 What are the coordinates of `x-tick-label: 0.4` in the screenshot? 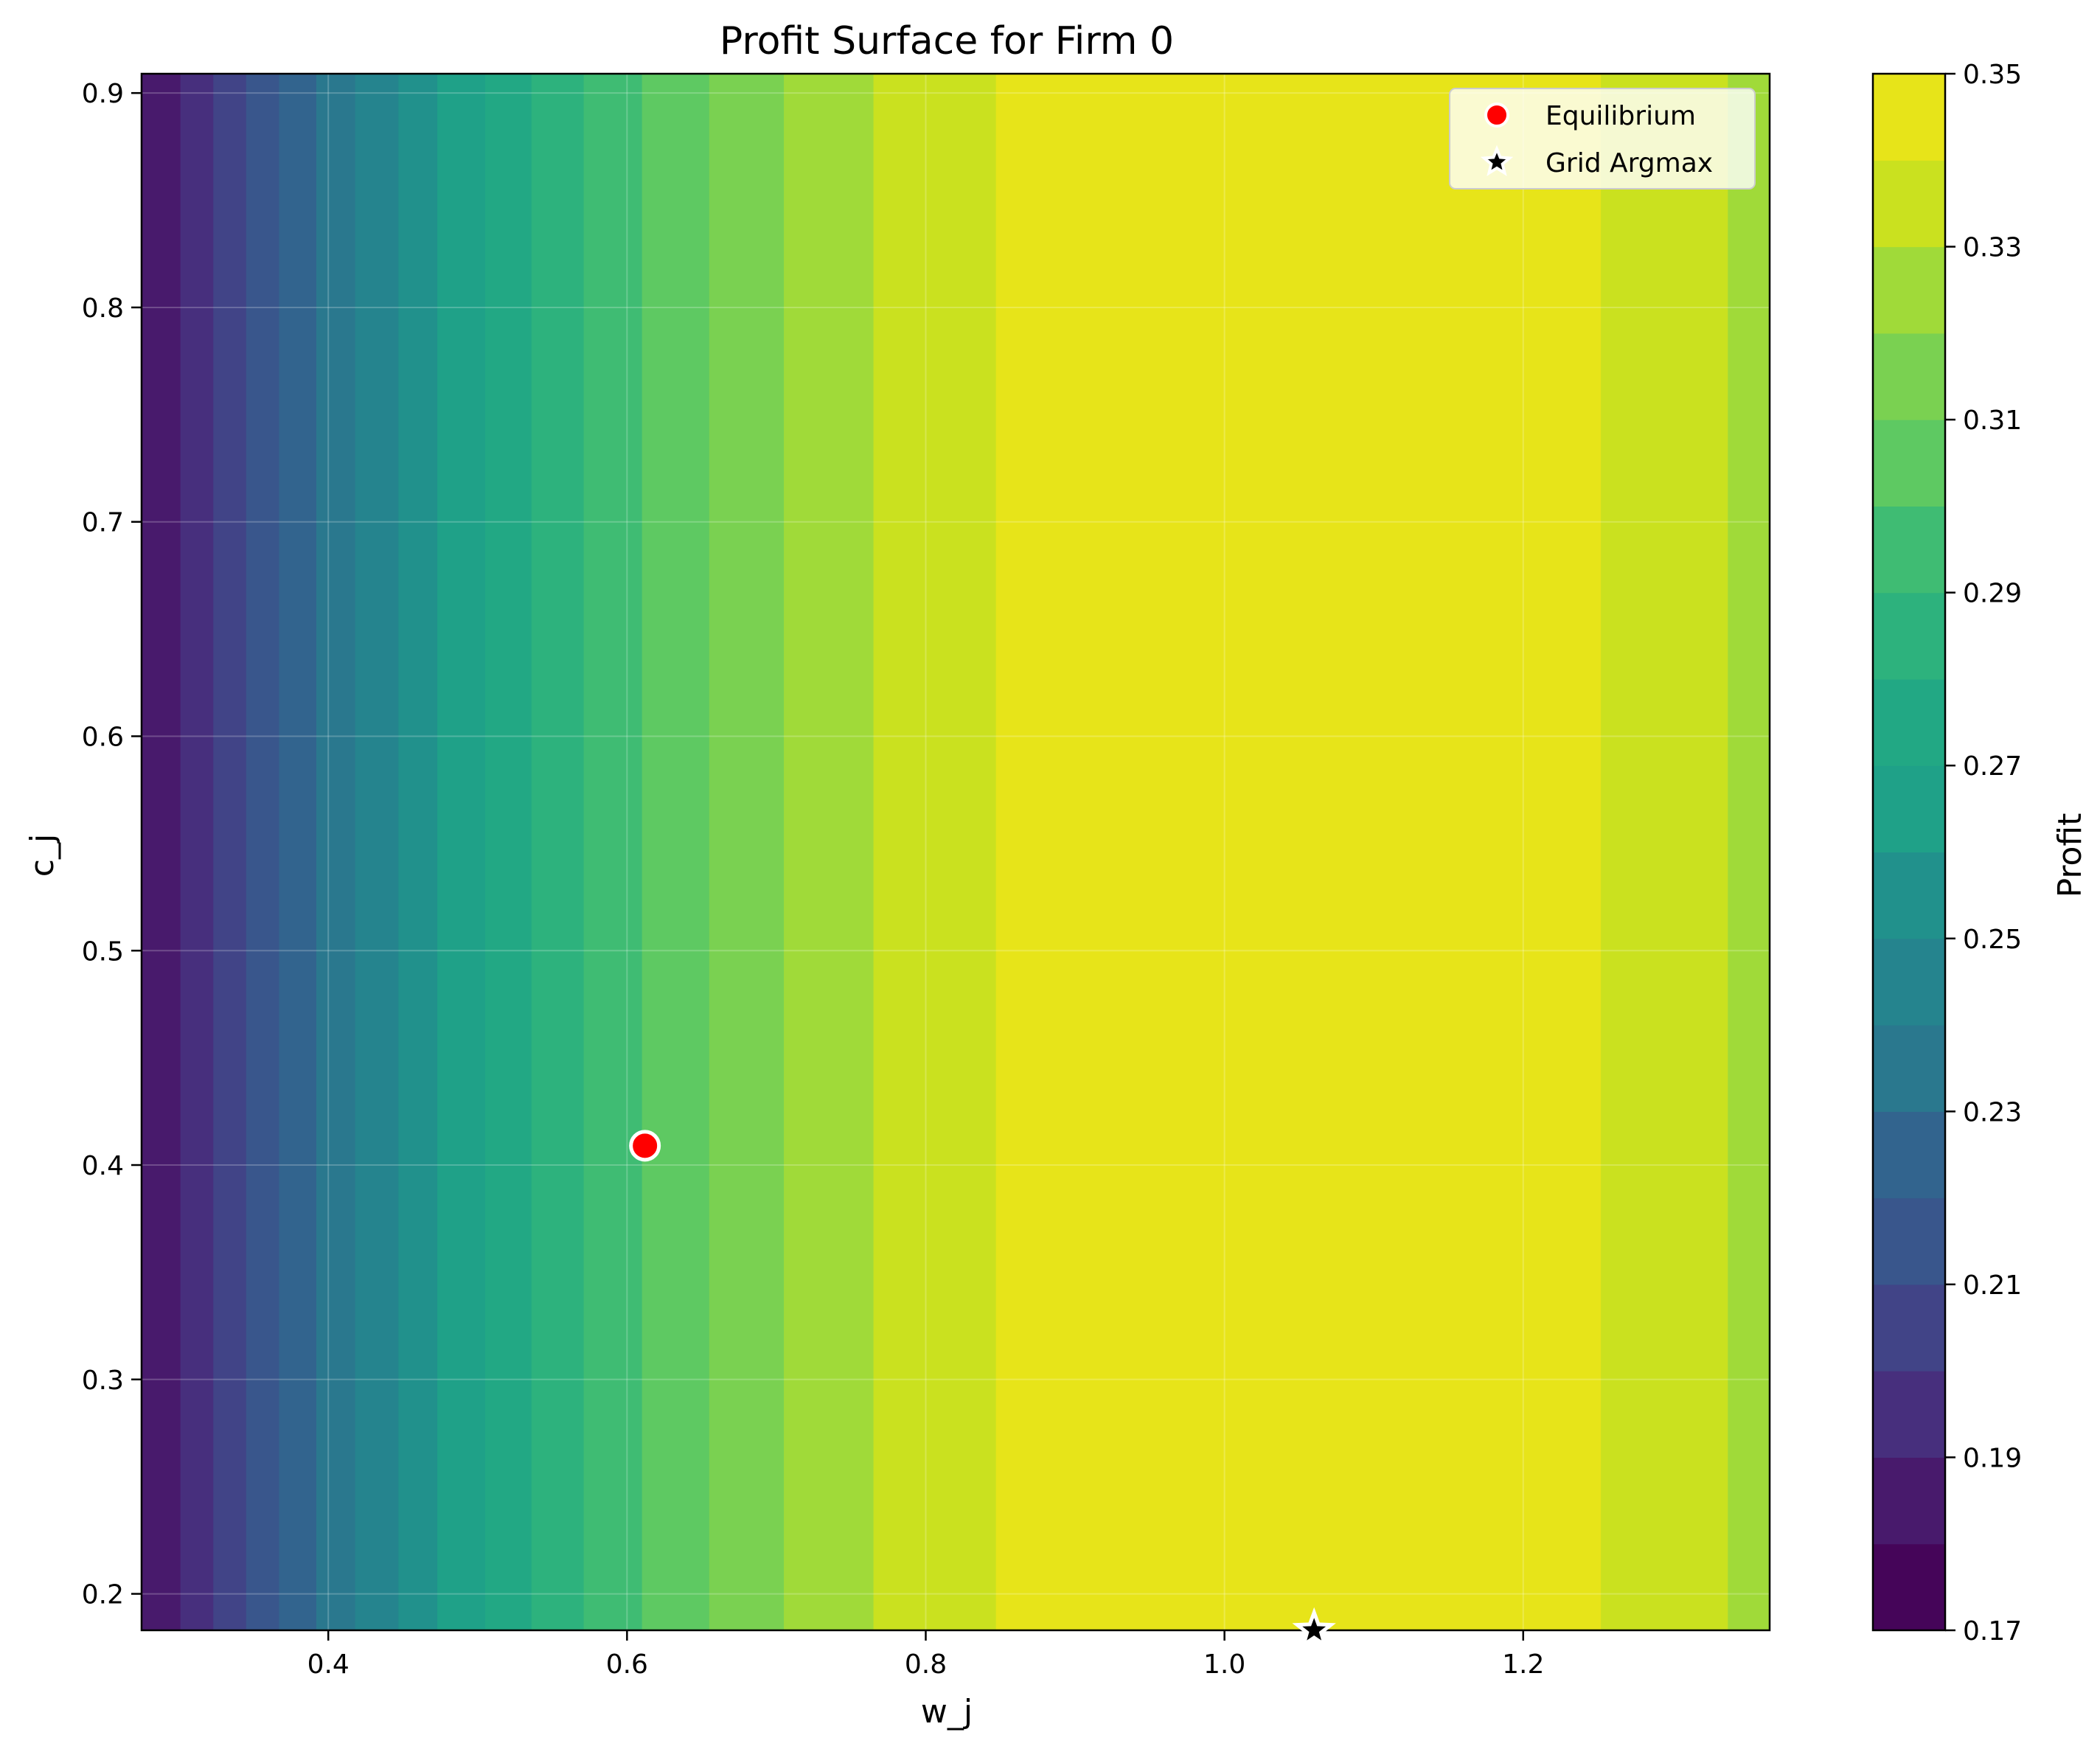 It's located at (328, 1664).